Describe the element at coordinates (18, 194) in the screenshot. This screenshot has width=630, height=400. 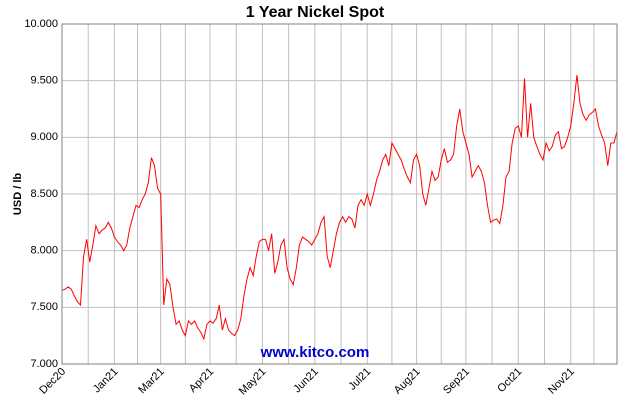
I see `y-axis-label: USD / lb` at that location.